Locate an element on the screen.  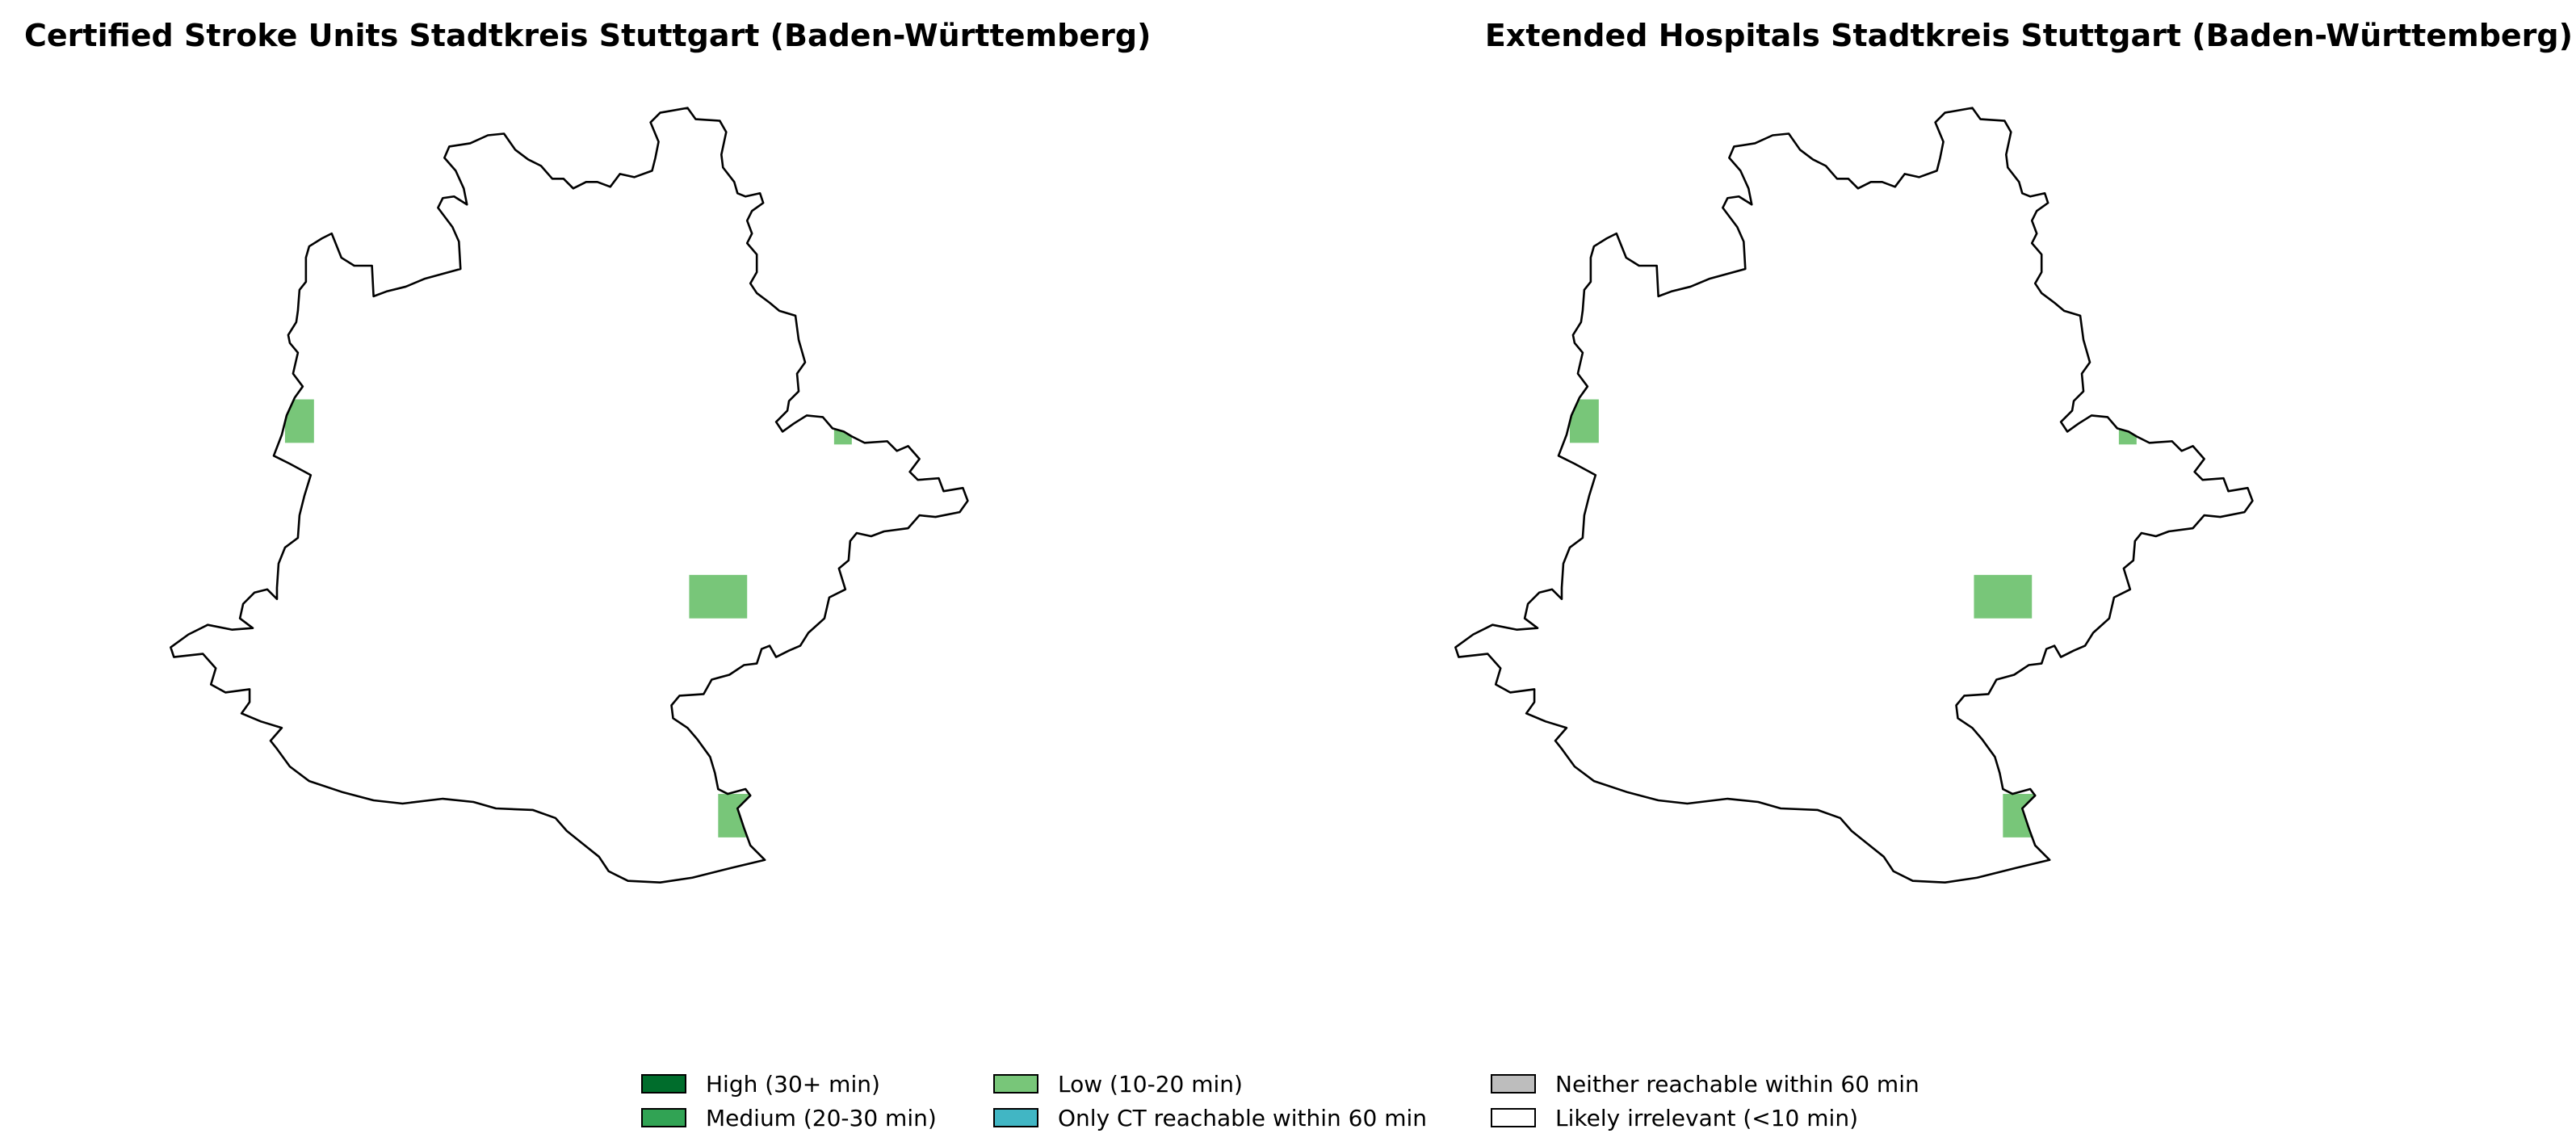
legend-item-irrelevant: Likely irrelevant (<10 min) is located at coordinates (1675, 1118).